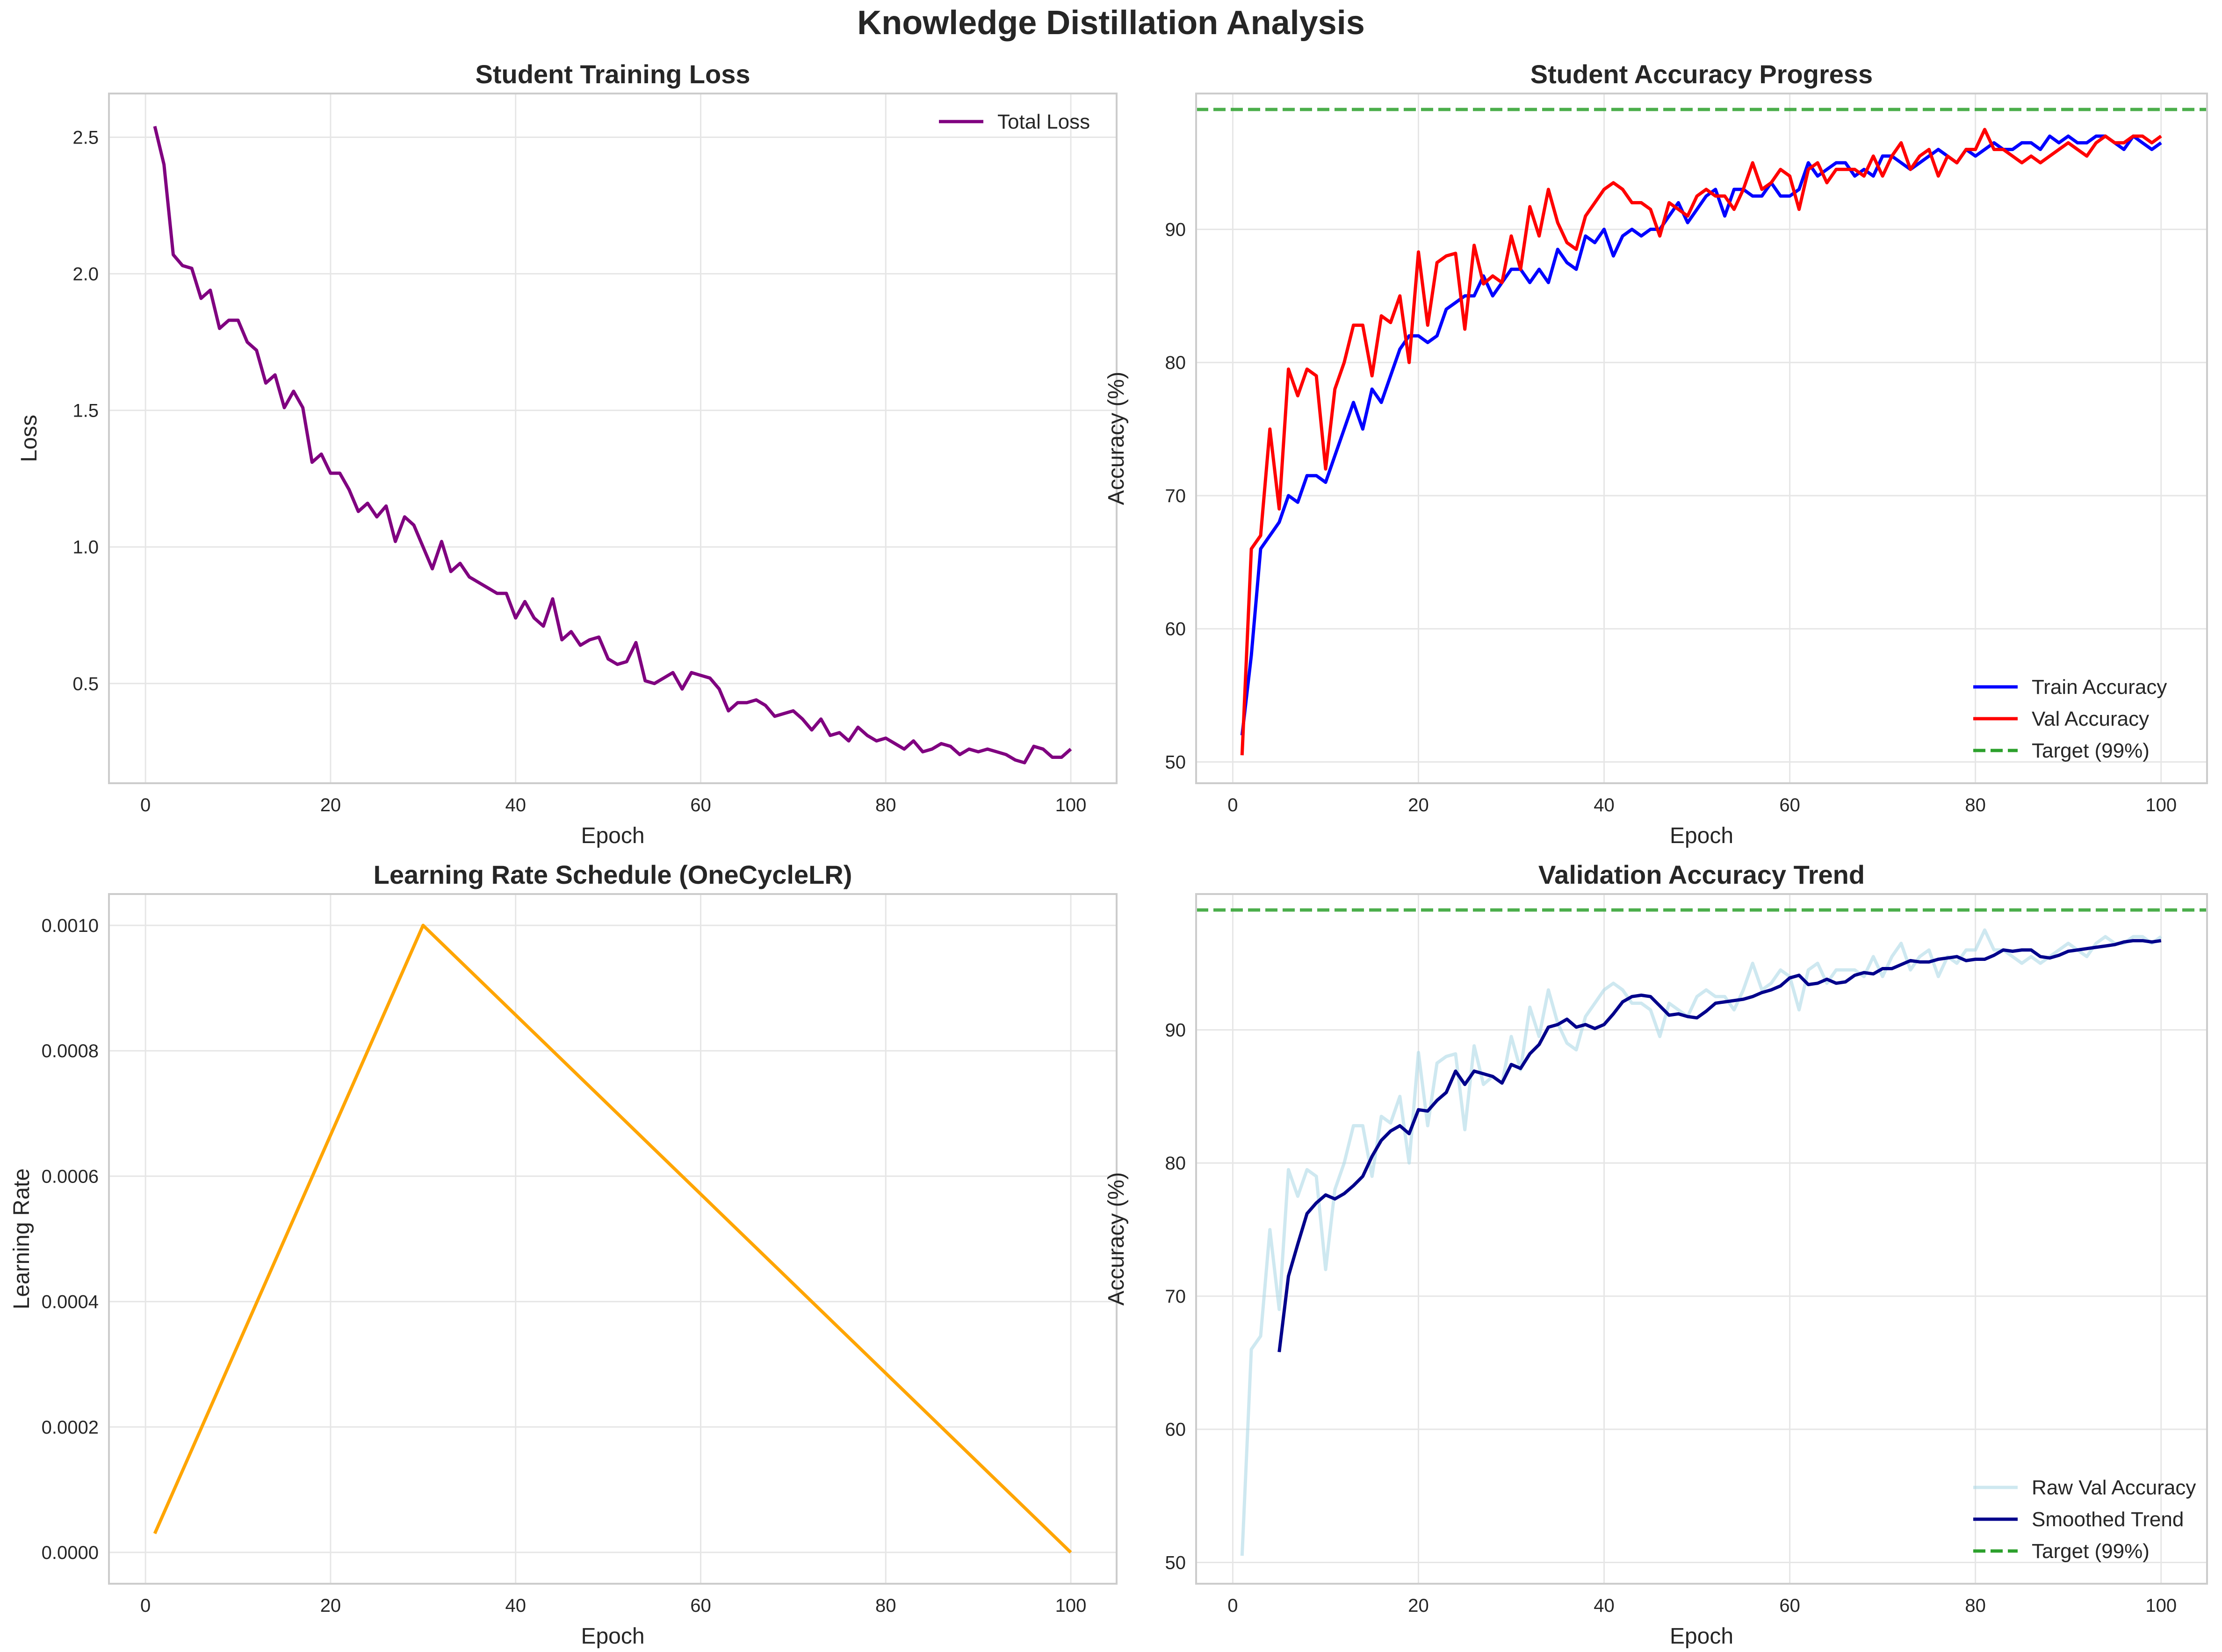 This screenshot has height=1652, width=2222. Describe the element at coordinates (71, 1303) in the screenshot. I see `y-tick-label: 0.0004` at that location.